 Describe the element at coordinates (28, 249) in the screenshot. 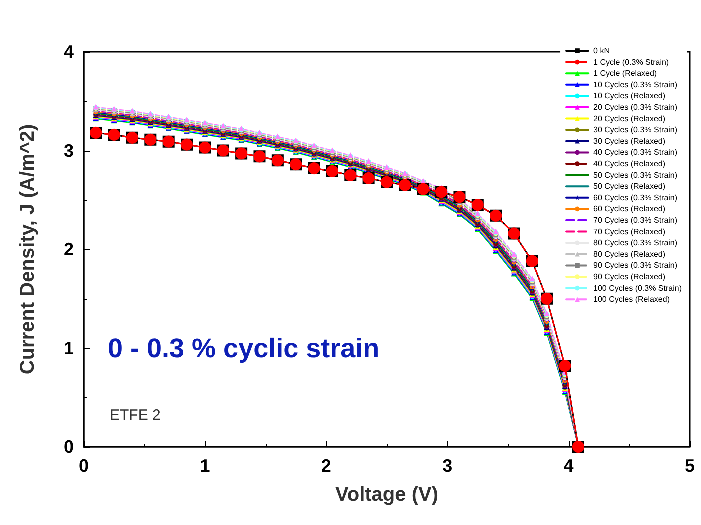

I see `y-axis-title: Current Density, J (A/m^2)` at that location.